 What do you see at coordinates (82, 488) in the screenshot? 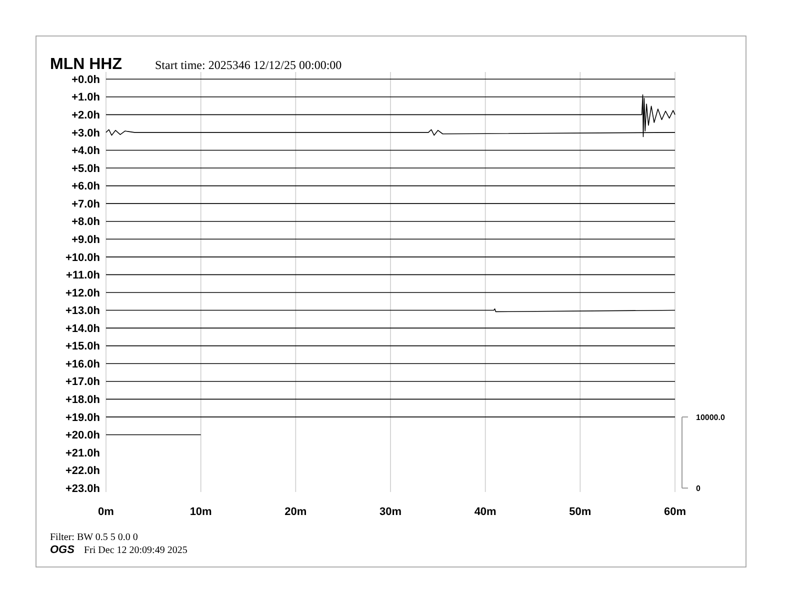
I see `y-tick-label: +23.0h` at bounding box center [82, 488].